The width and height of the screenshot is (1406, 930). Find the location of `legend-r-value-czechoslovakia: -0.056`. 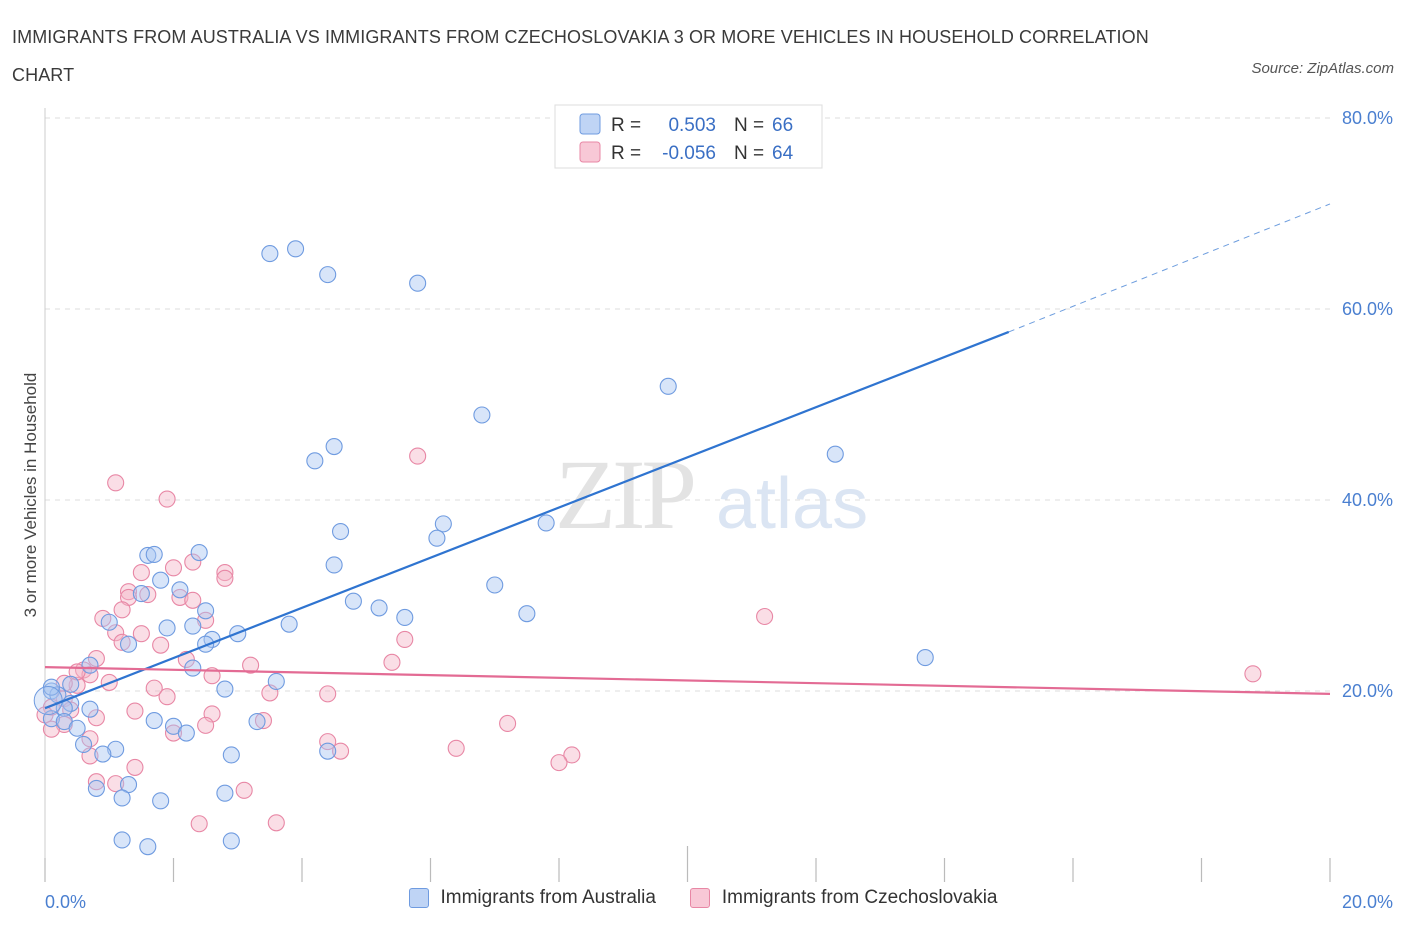

legend-r-value-czechoslovakia: -0.056 is located at coordinates (689, 153).